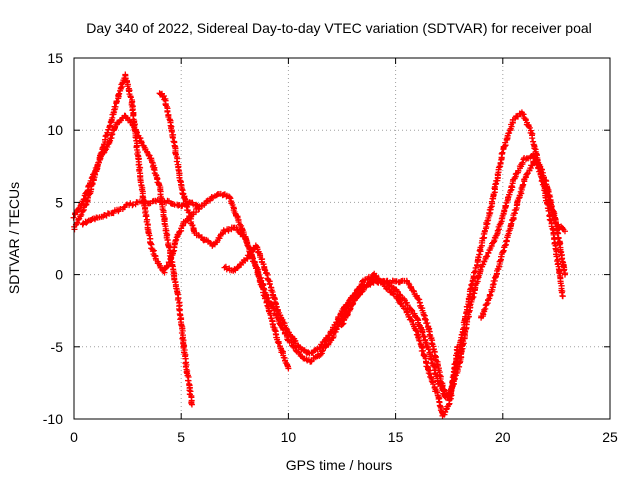 This screenshot has height=480, width=640. Describe the element at coordinates (59, 202) in the screenshot. I see `y-tick-label: 5` at that location.